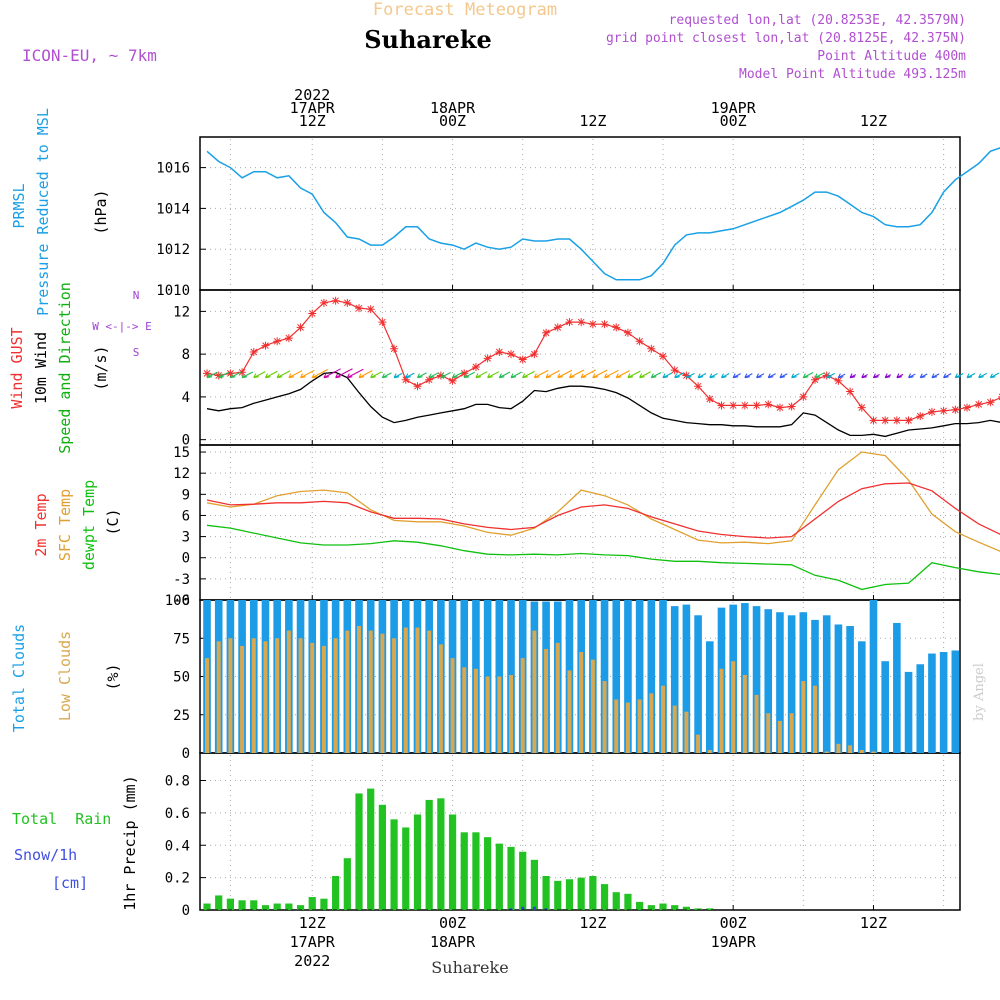 This screenshot has height=1000, width=1000. What do you see at coordinates (19, 678) in the screenshot?
I see `total-cloud-label: Total Clouds` at bounding box center [19, 678].